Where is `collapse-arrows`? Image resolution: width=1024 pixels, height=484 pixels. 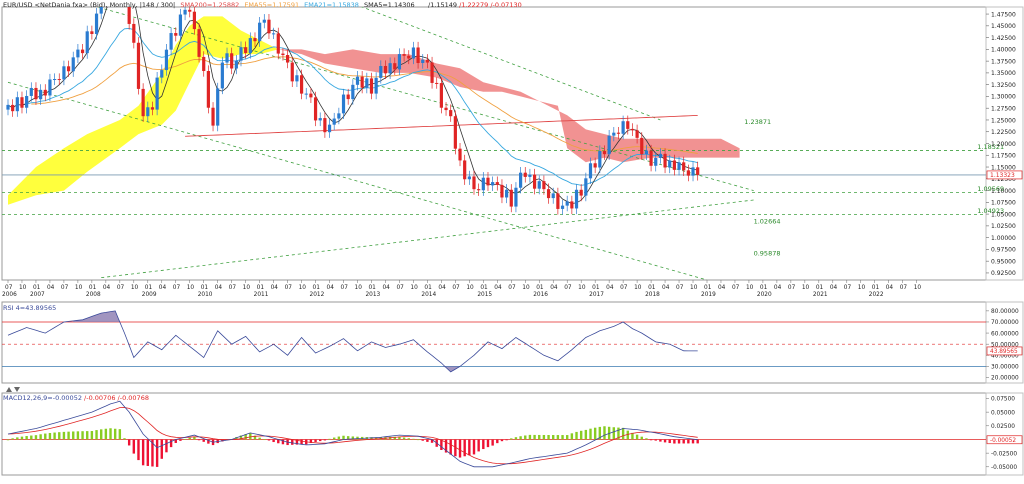
collapse-arrows is located at coordinates (13, 389).